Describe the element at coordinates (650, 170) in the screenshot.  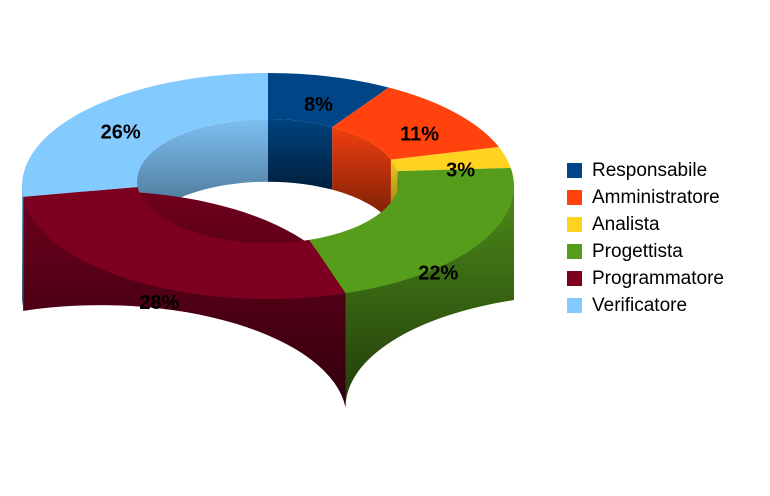
I see `legend-label: Responsabile` at that location.